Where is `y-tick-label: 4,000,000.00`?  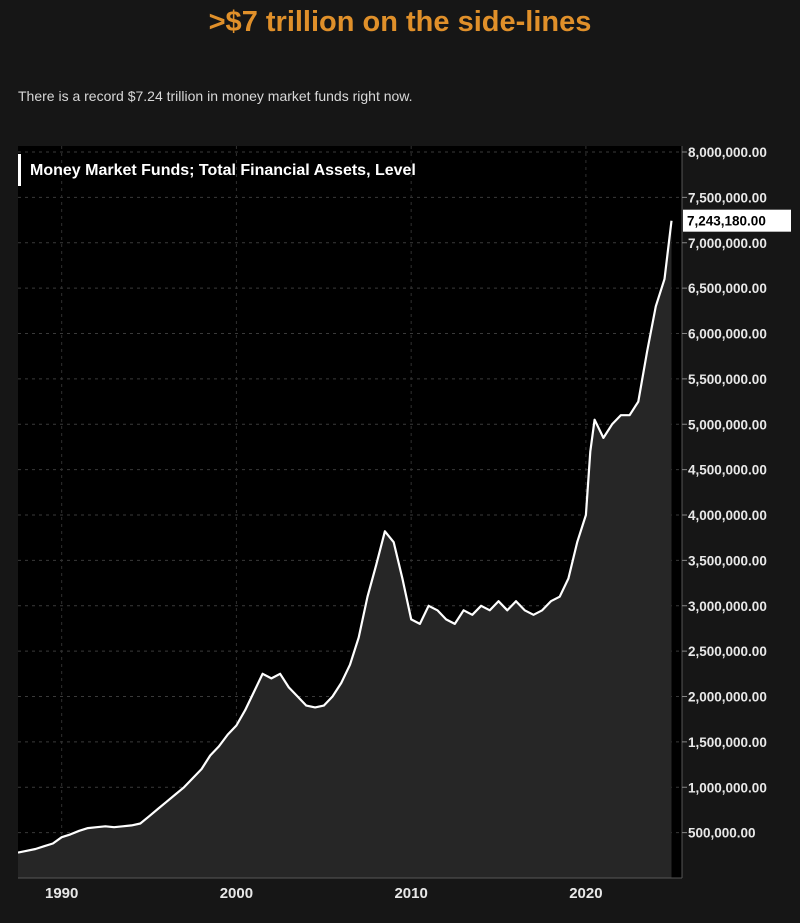
y-tick-label: 4,000,000.00 is located at coordinates (727, 515).